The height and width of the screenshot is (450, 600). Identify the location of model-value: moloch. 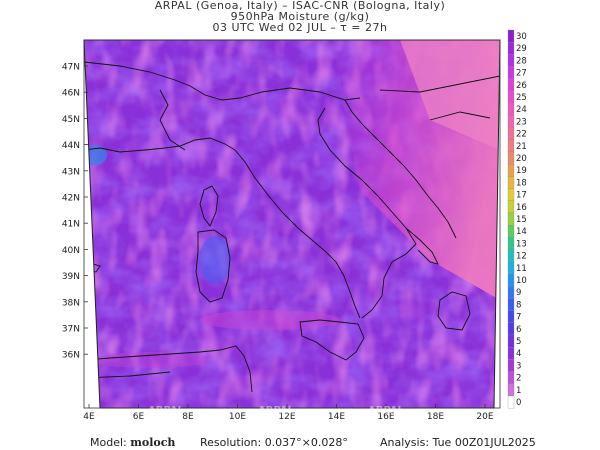
(153, 442).